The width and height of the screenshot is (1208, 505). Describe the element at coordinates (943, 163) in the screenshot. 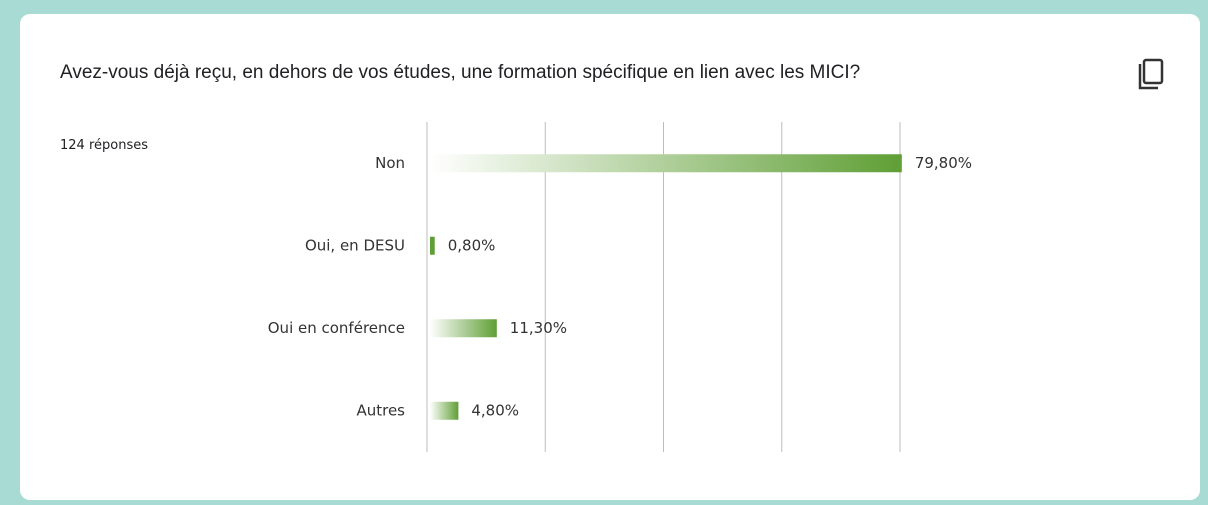

I see `value-label: 79,80%` at that location.